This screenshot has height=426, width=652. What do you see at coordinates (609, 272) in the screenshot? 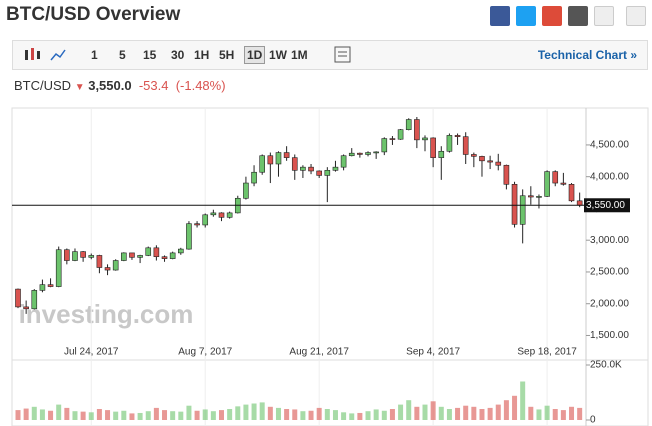
I see `y-tick-label: 2,500.00` at bounding box center [609, 272].